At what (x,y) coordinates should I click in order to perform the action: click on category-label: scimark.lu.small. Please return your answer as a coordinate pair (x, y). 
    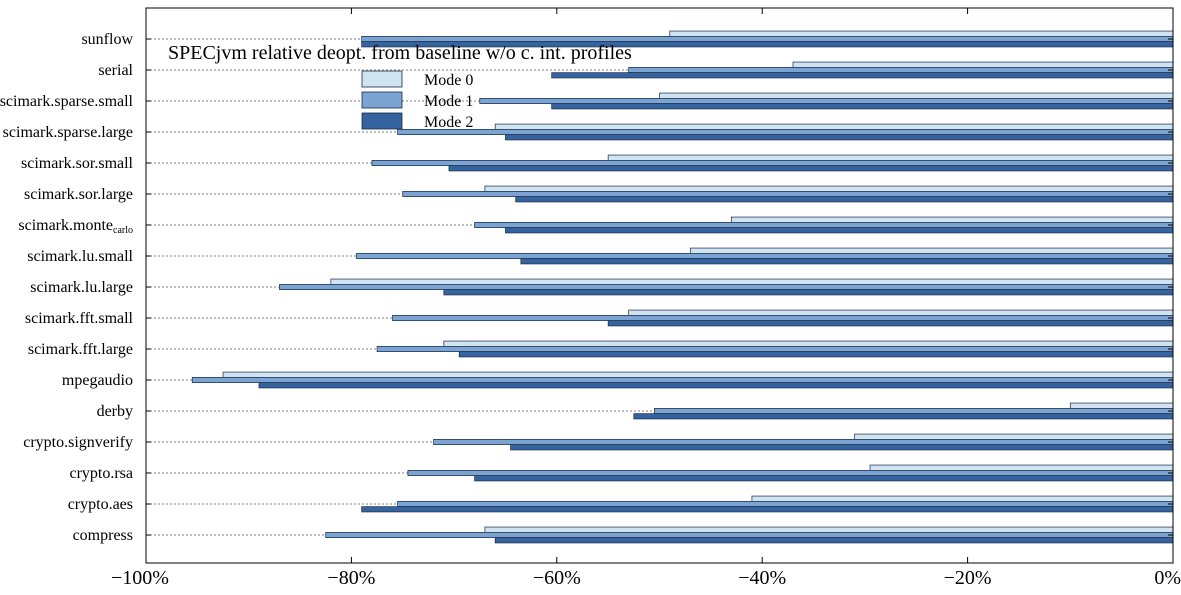
    Looking at the image, I should click on (80, 256).